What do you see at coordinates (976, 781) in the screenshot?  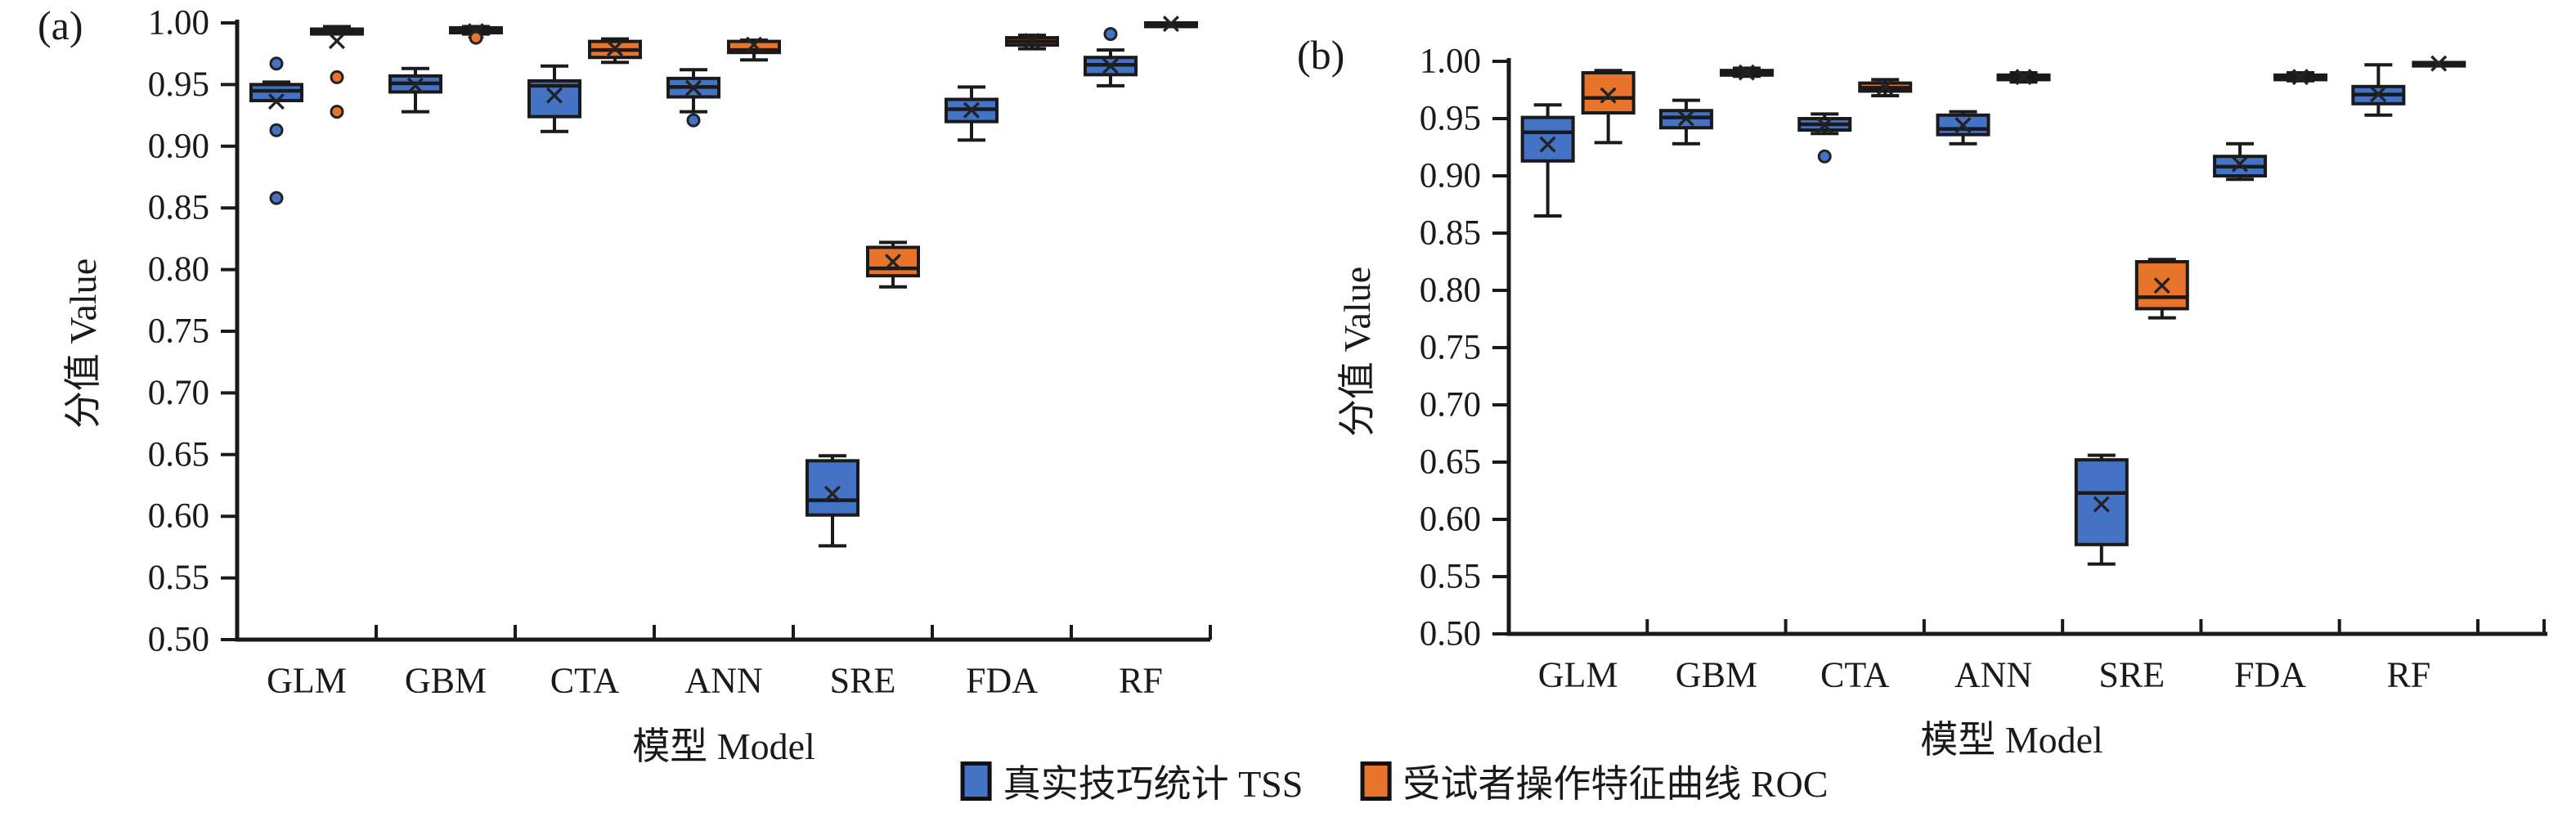 I see `legend-swatch-tss-icon` at bounding box center [976, 781].